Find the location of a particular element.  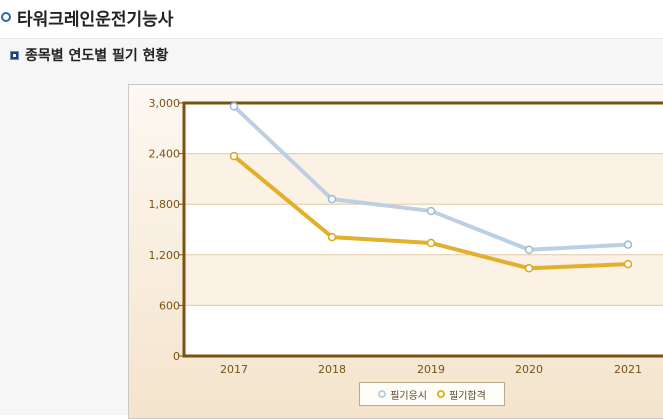

legend-item-applicants: 필기응시 is located at coordinates (402, 394).